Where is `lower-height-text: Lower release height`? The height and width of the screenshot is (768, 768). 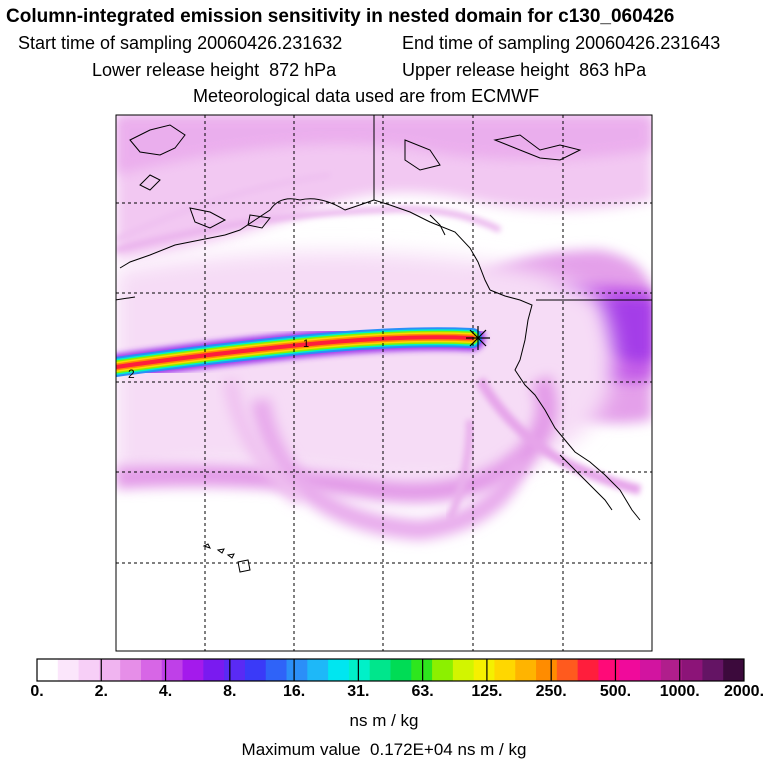
lower-height-text: Lower release height is located at coordinates (176, 70).